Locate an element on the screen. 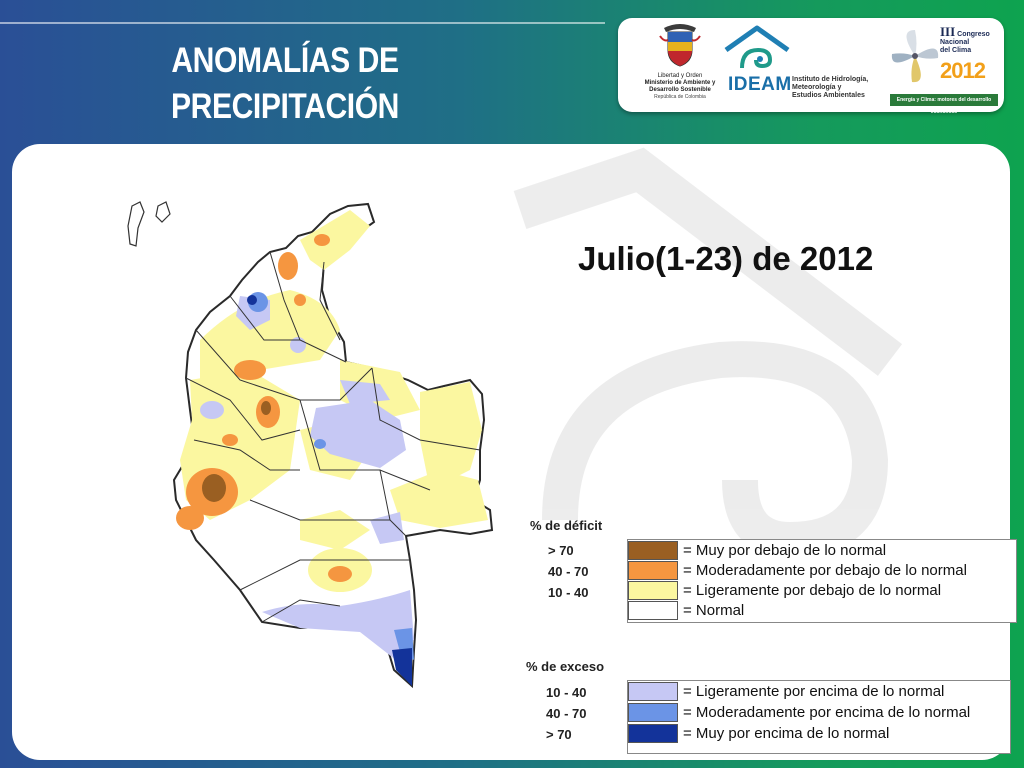  legend-deficit-range-2: 40 - 70 is located at coordinates (568, 571).